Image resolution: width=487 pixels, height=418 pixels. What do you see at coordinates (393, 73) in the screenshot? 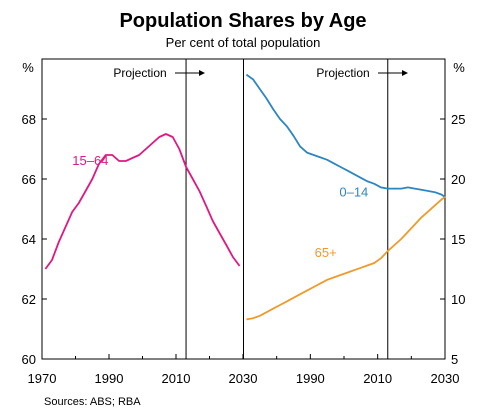
I see `projection-arrow-right-icon` at bounding box center [393, 73].